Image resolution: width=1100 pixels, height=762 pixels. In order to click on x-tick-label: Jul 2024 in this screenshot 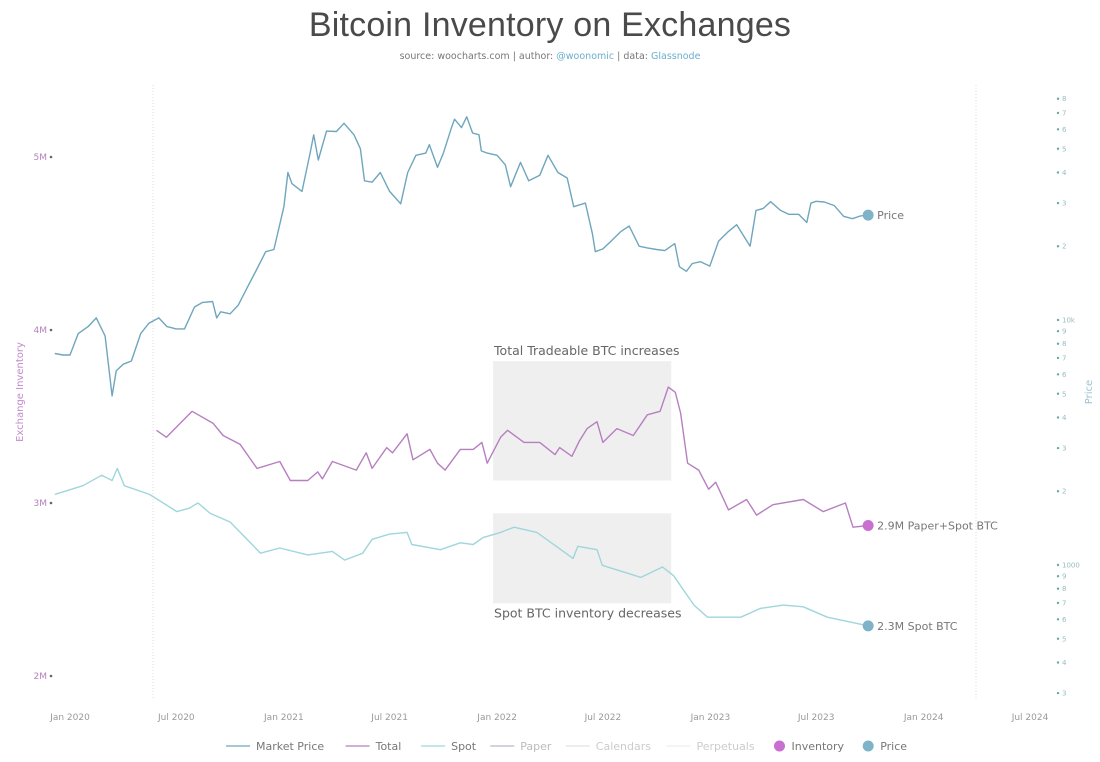, I will do `click(1030, 718)`.